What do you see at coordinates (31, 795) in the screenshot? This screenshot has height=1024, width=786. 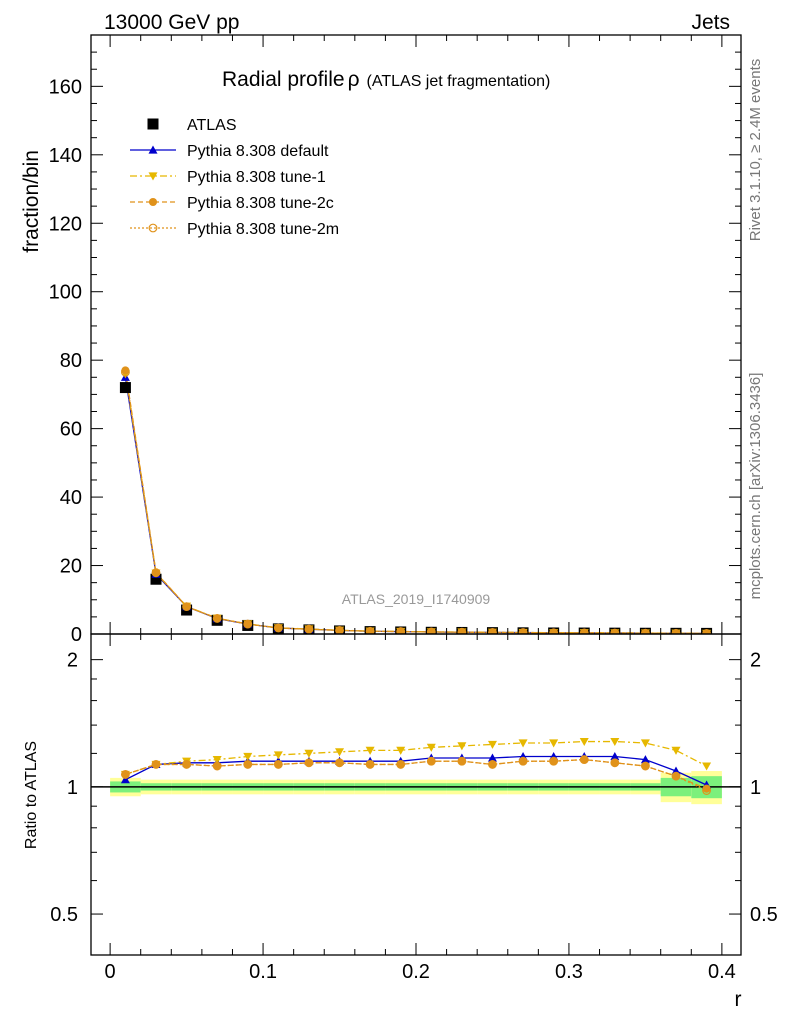 I see `ratio-y-axis-title: Ratio to ATLAS` at bounding box center [31, 795].